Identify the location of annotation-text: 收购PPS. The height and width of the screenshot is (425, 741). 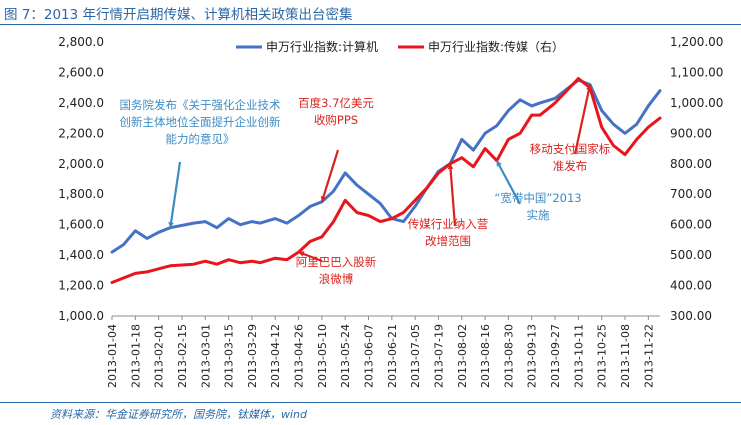
(336, 120).